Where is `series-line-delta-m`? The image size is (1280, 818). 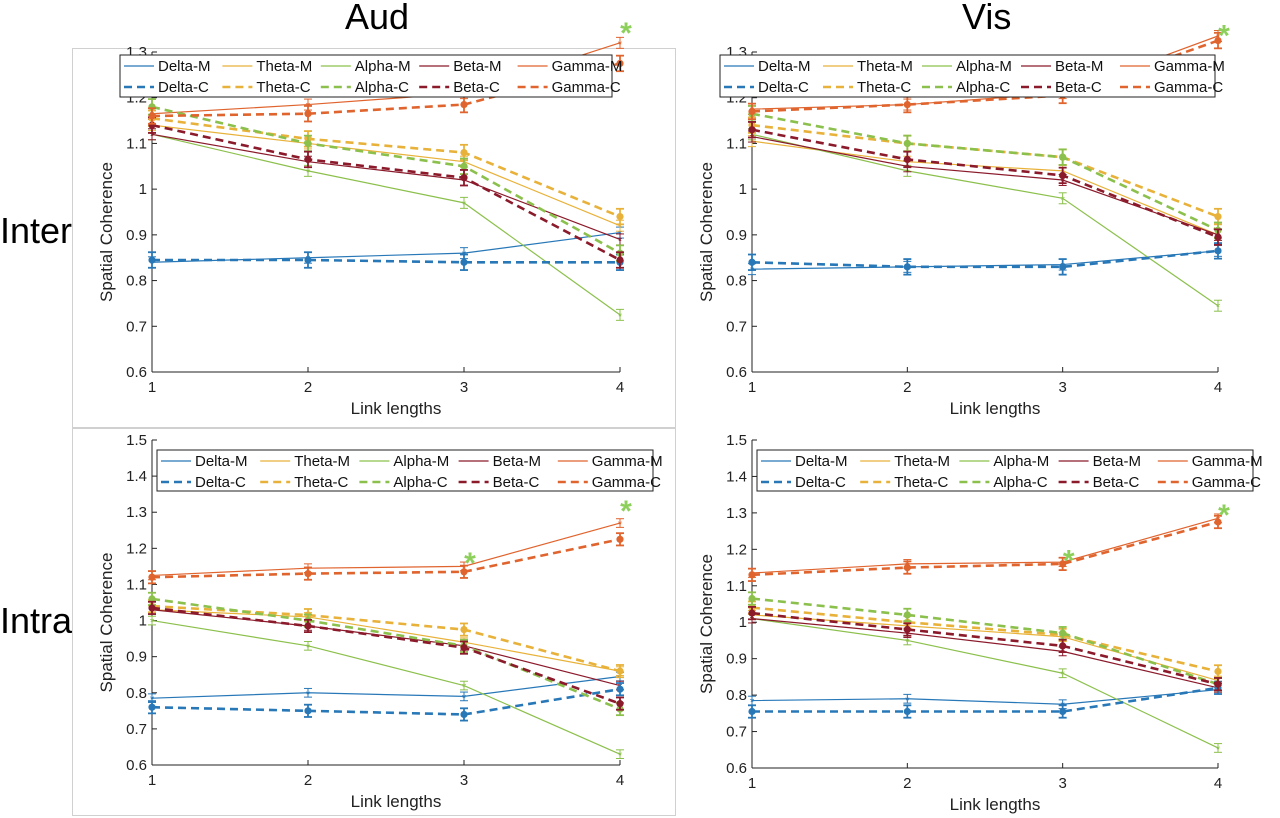
series-line-delta-m is located at coordinates (985, 260).